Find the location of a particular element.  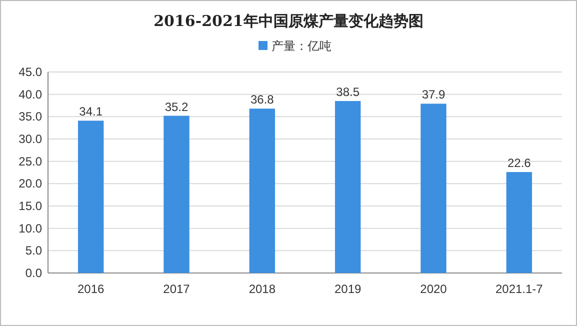

data-label: 34.1 is located at coordinates (91, 111).